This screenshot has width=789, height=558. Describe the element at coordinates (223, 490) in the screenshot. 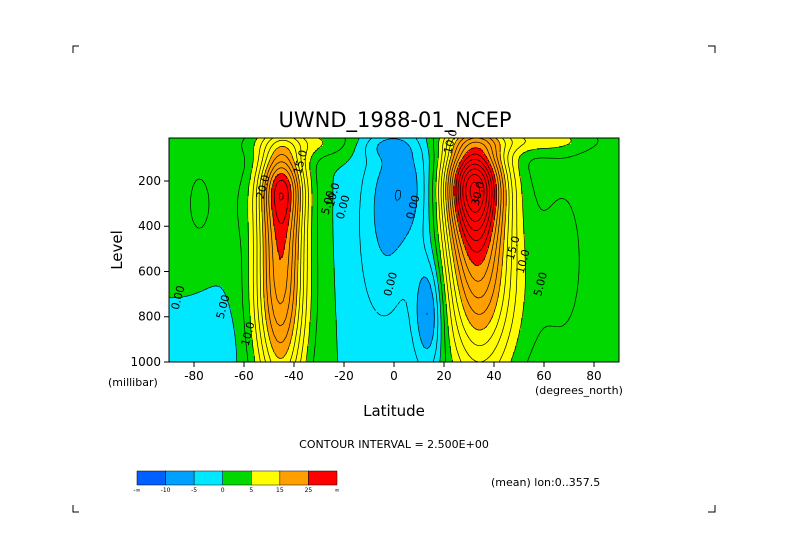

I see `colorbar-tick-label: 0` at that location.